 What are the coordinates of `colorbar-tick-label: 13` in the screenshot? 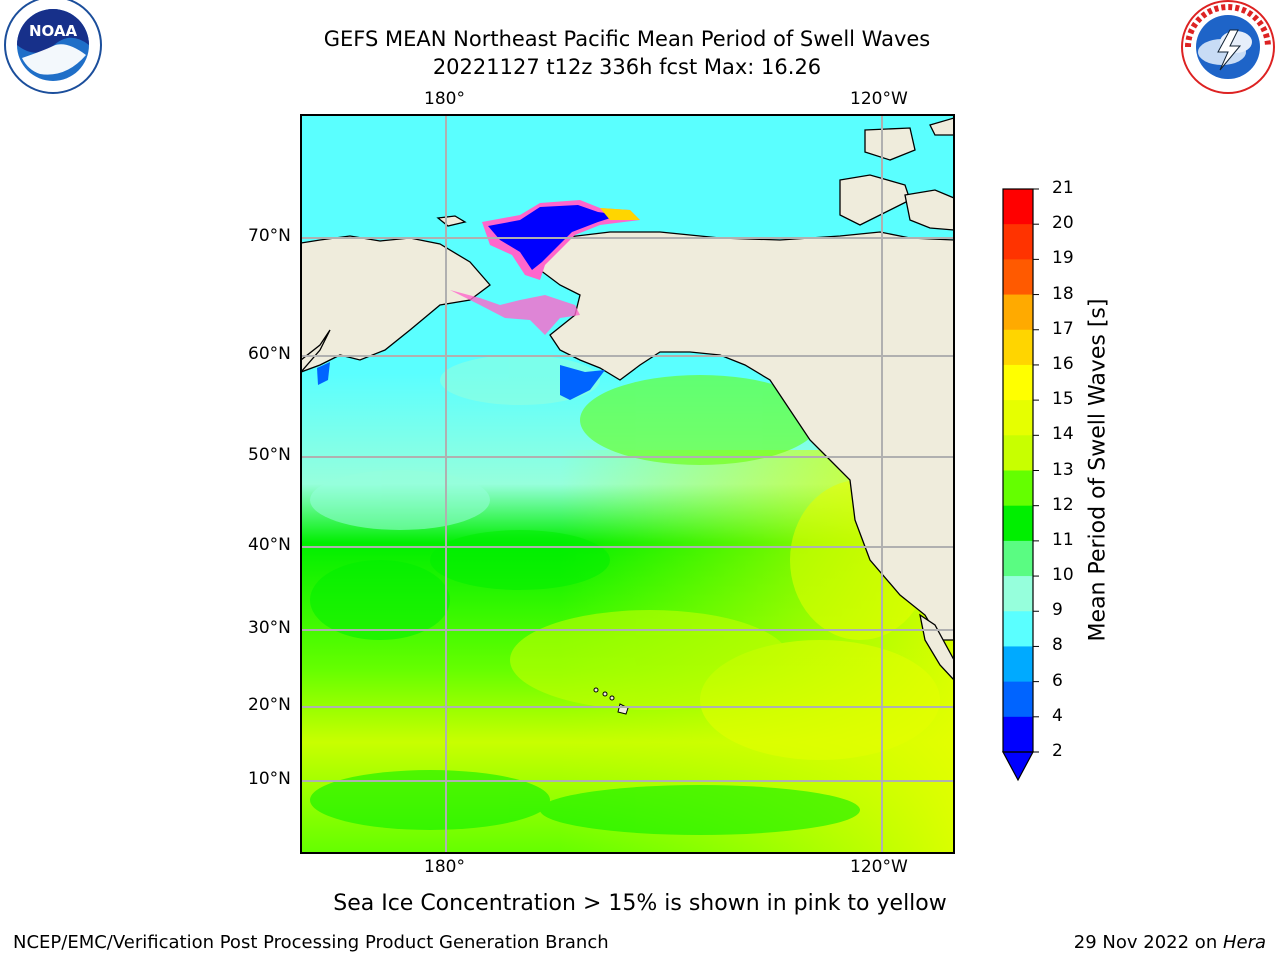 It's located at (1063, 469).